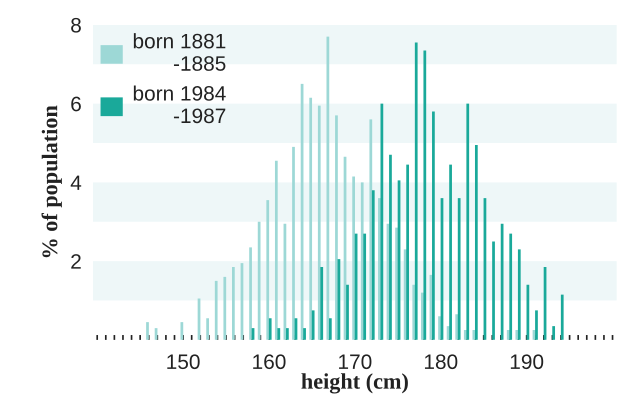  What do you see at coordinates (76, 261) in the screenshot?
I see `y-tick-label: 2` at bounding box center [76, 261].